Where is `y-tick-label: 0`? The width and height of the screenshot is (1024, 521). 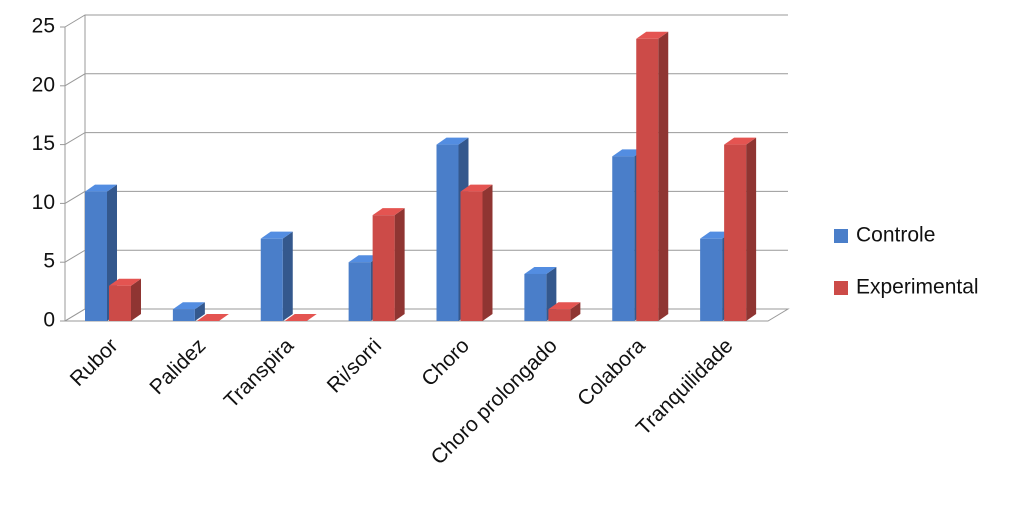 y-tick-label: 0 is located at coordinates (49, 320).